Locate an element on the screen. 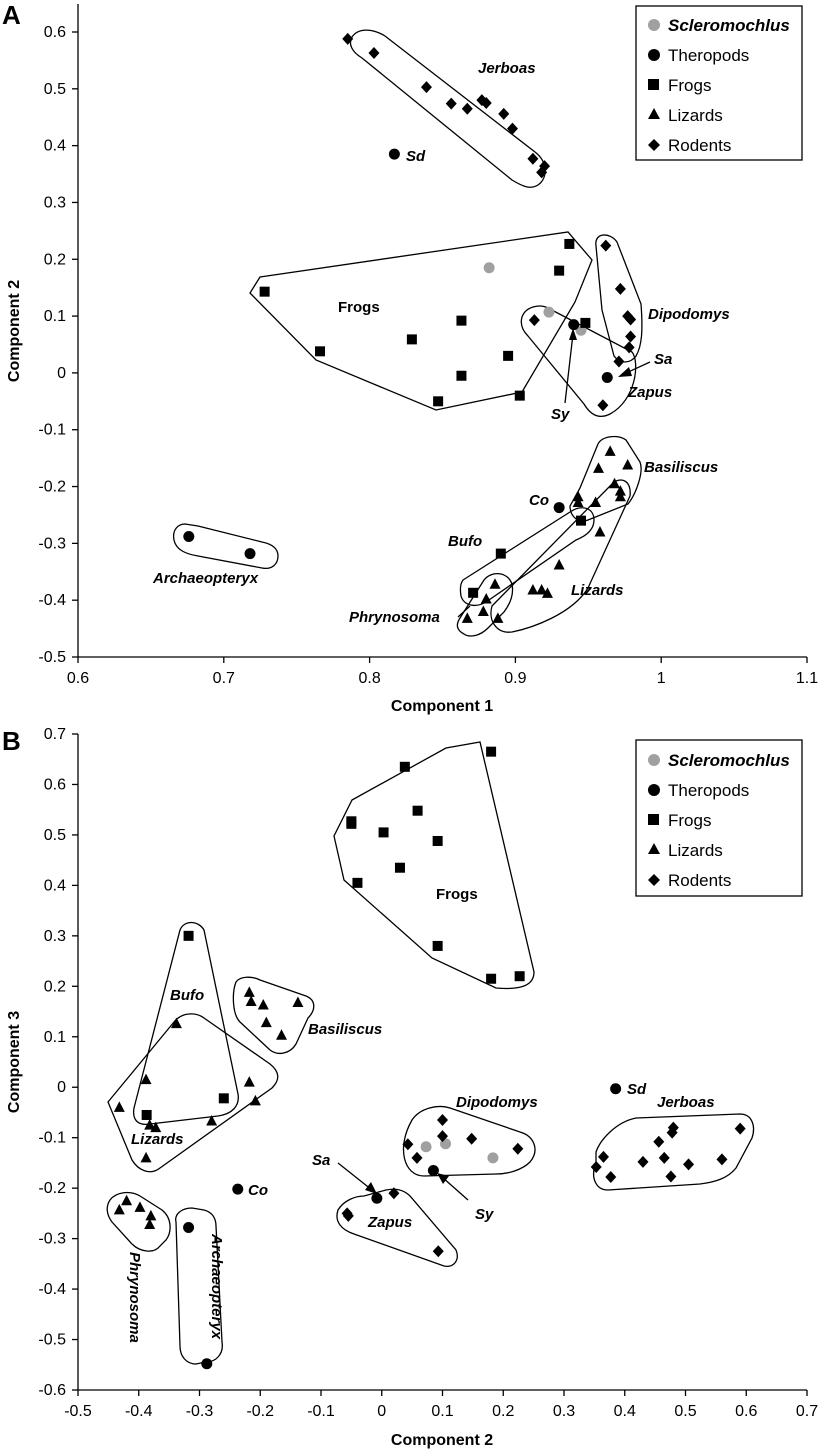 The width and height of the screenshot is (825, 1452). arrows-a is located at coordinates (554, 473).